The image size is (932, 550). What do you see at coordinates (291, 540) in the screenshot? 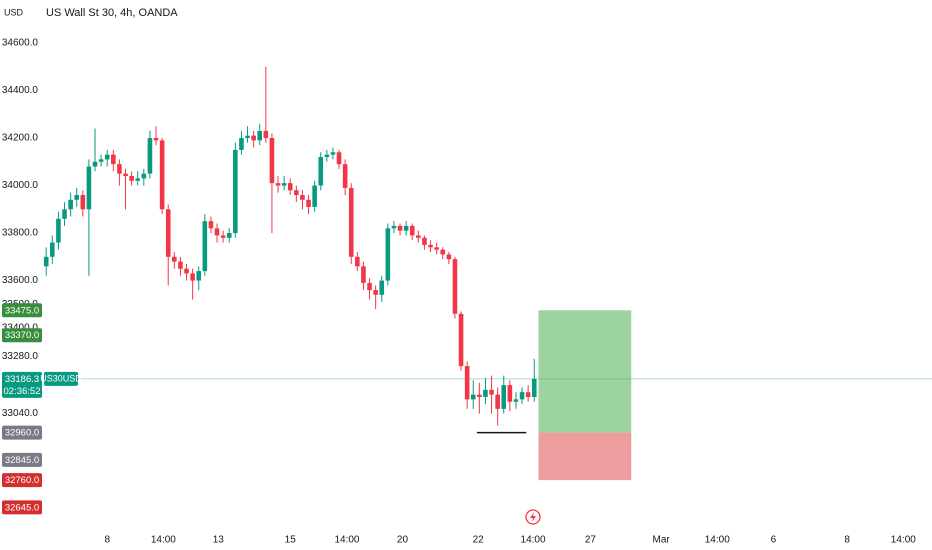
I see `x-tick-label: 15` at bounding box center [291, 540].